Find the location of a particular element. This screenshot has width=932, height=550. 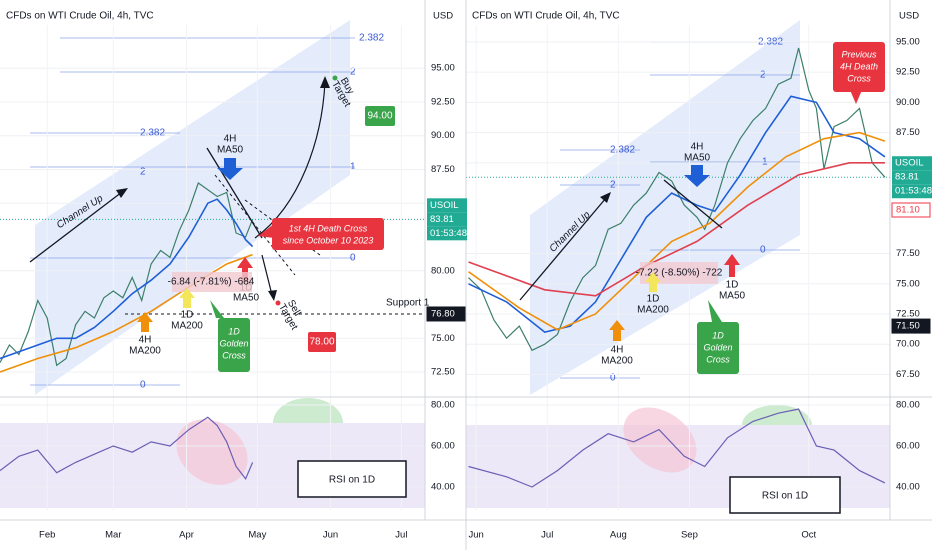

y-tick-label: 77.50 is located at coordinates (908, 253).